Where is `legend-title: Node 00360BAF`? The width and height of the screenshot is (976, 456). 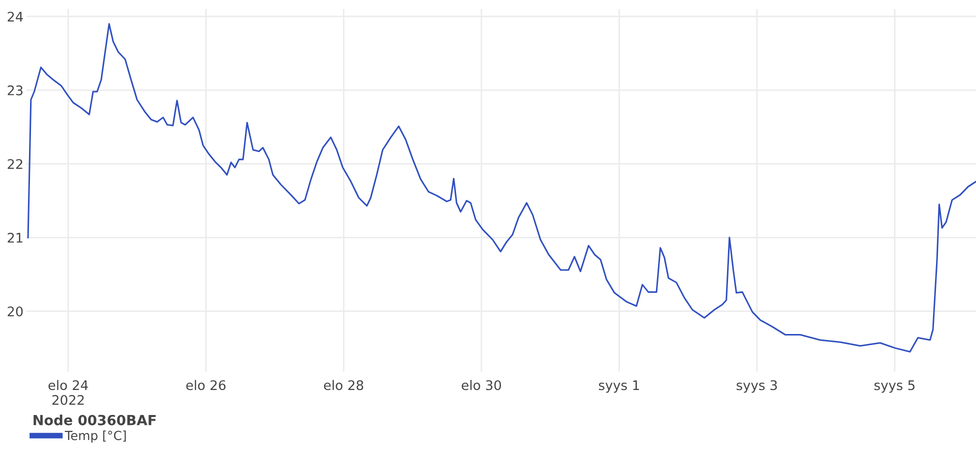 legend-title: Node 00360BAF is located at coordinates (95, 420).